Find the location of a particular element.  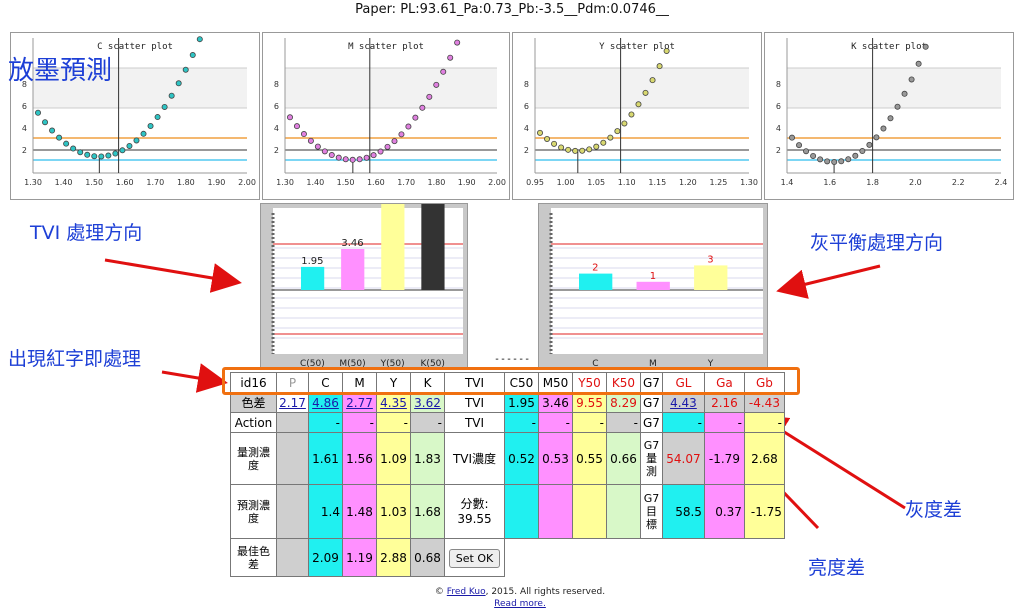

tvi-chart-panel: 1.95 C(50) 3.46 M(50) Y(50) K(50) is located at coordinates (364, 286).